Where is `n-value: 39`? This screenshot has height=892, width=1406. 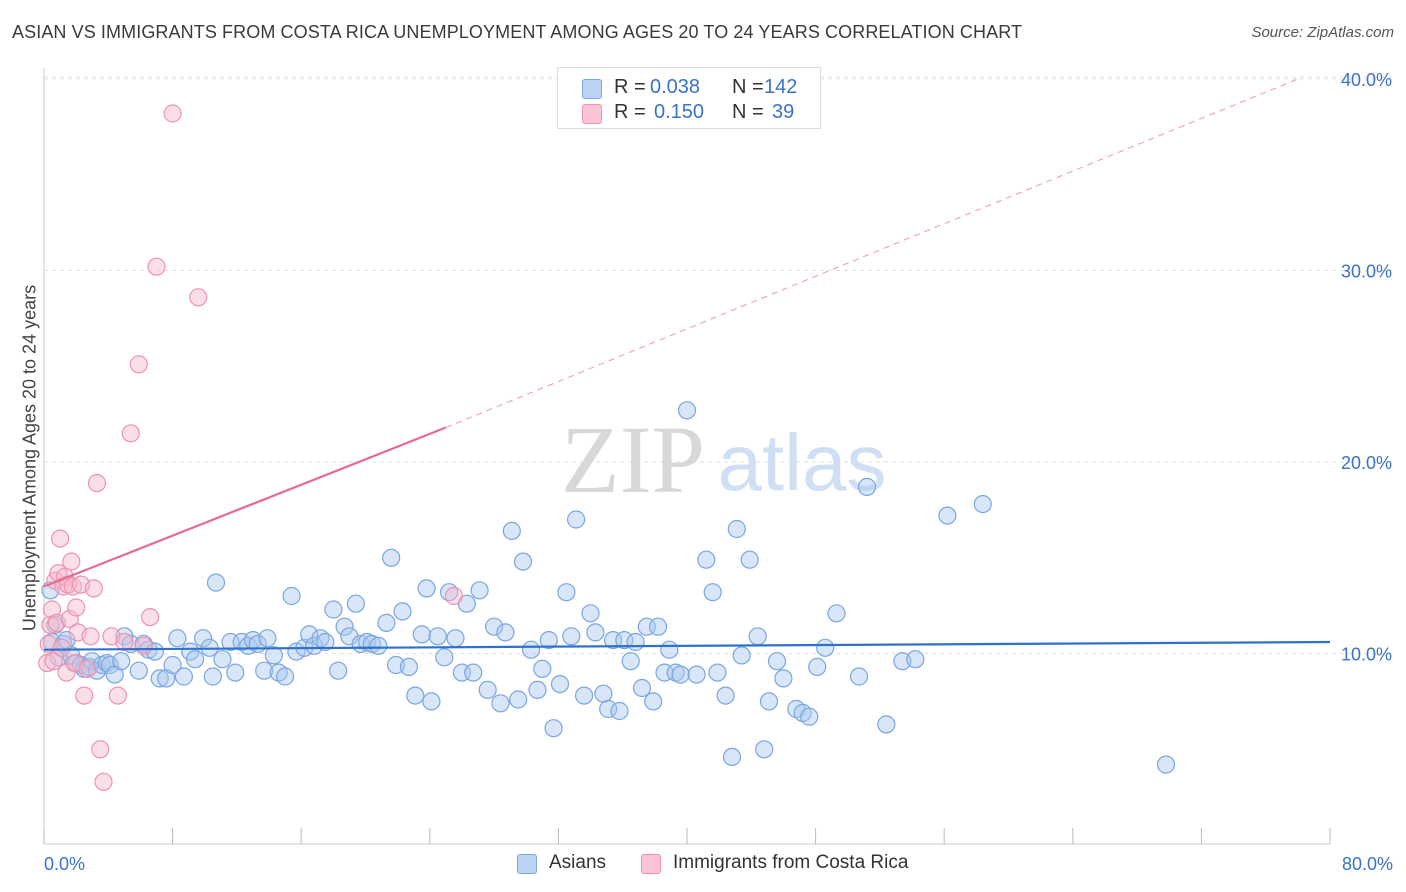 n-value: 39 is located at coordinates (783, 112).